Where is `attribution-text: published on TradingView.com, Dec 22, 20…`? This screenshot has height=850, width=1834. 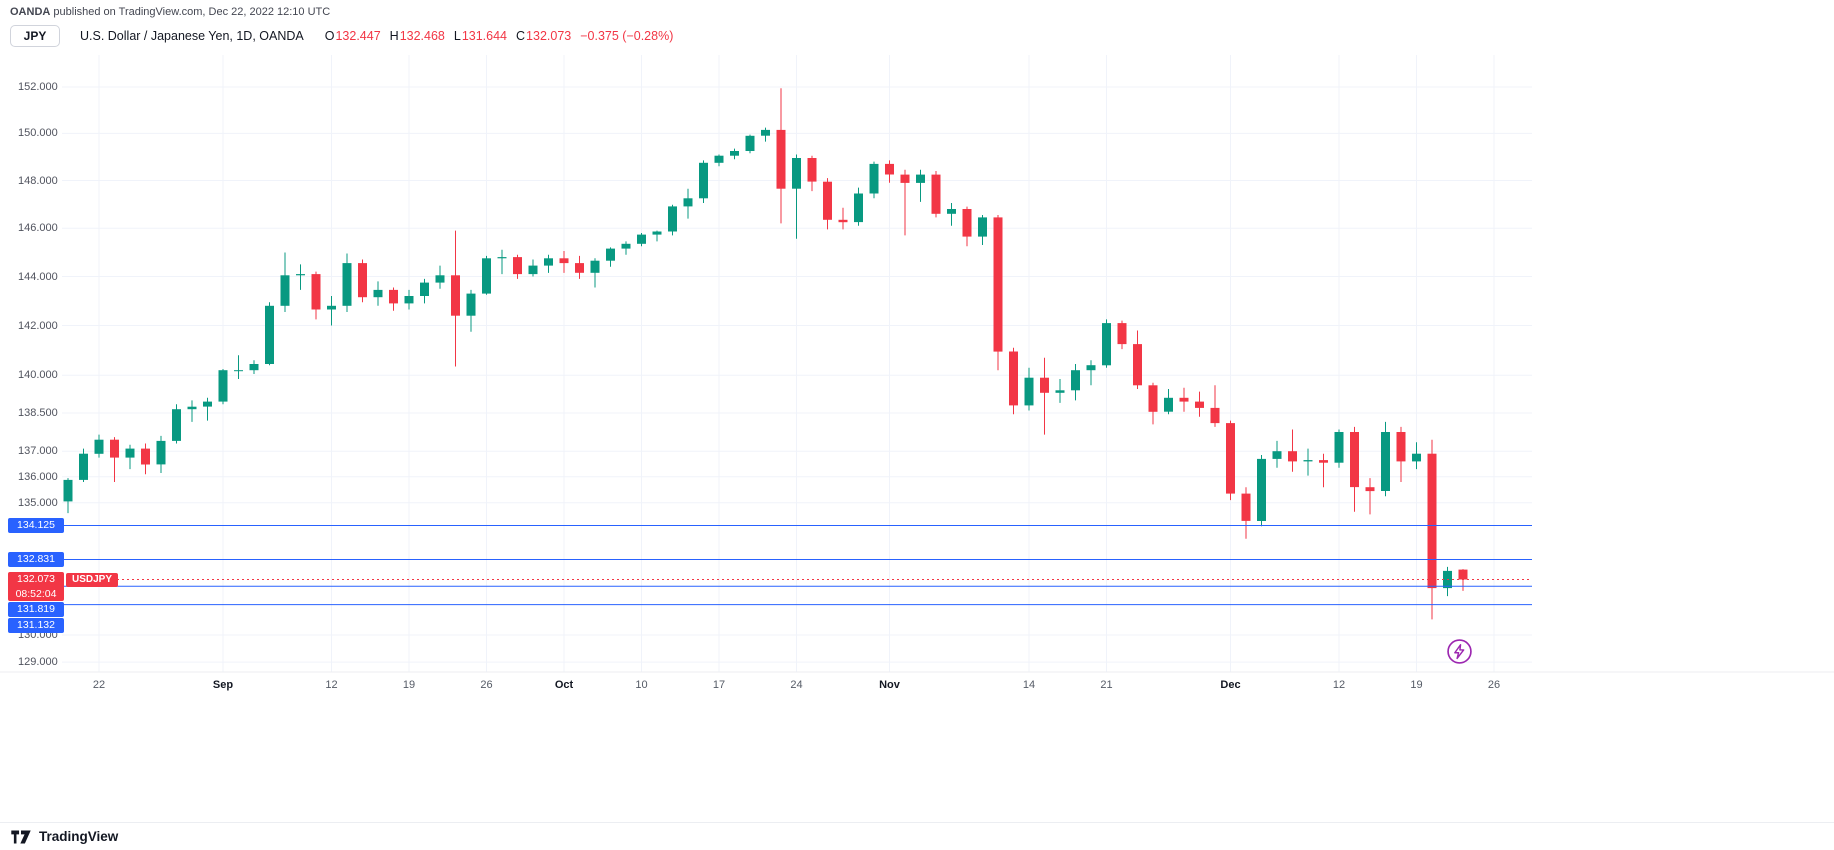
attribution-text: published on TradingView.com, Dec 22, 20… is located at coordinates (192, 12).